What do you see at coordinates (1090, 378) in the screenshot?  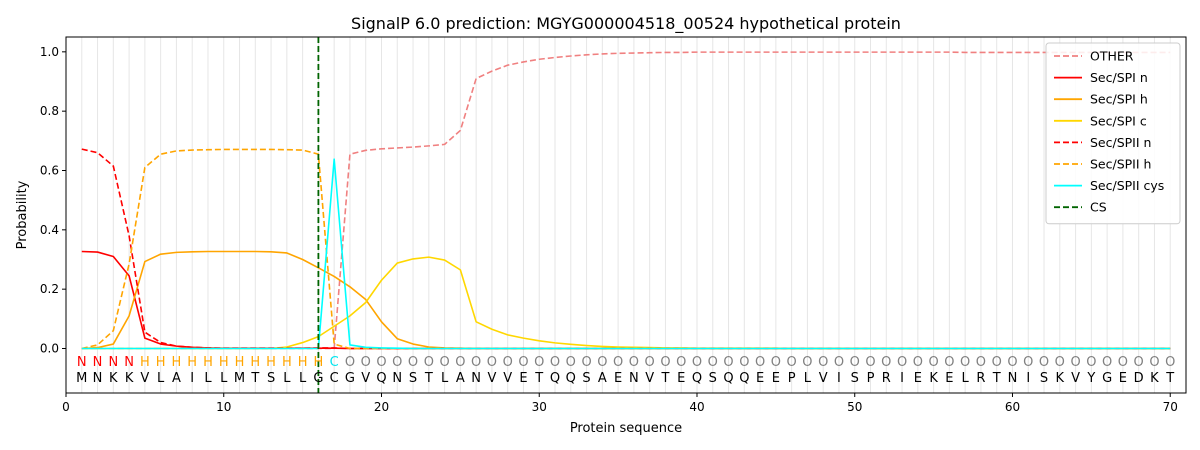 I see `sequence-letter: Y` at bounding box center [1090, 378].